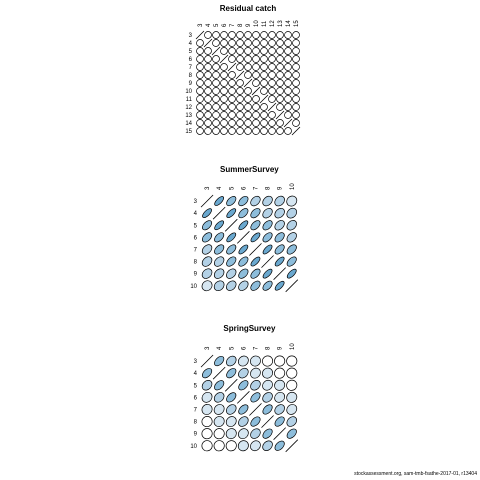  Describe the element at coordinates (249, 169) in the screenshot. I see `panel-title: SummerSurvey` at that location.